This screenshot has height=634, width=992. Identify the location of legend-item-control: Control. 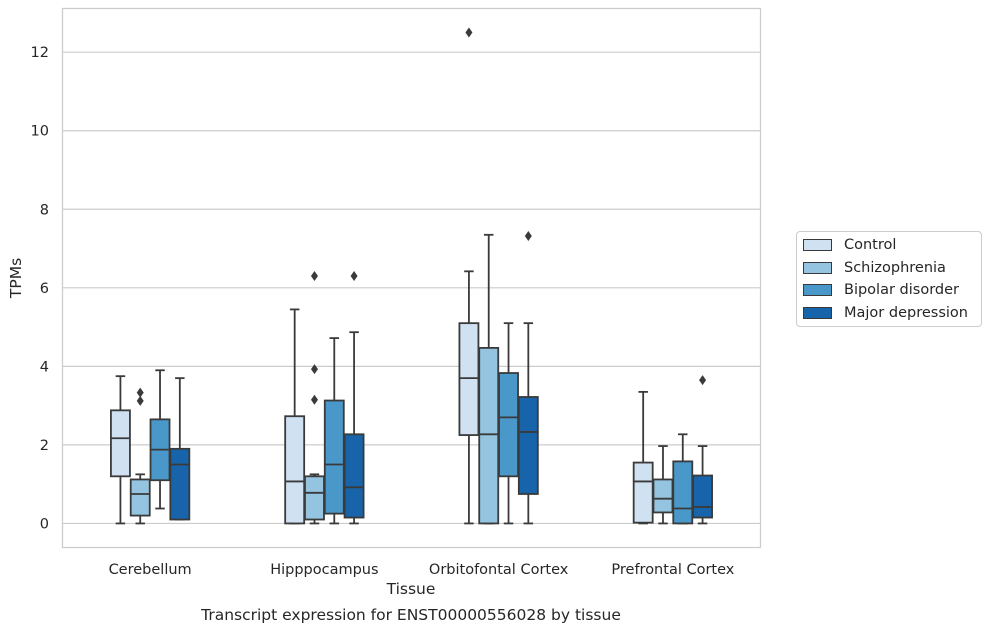
(849, 245).